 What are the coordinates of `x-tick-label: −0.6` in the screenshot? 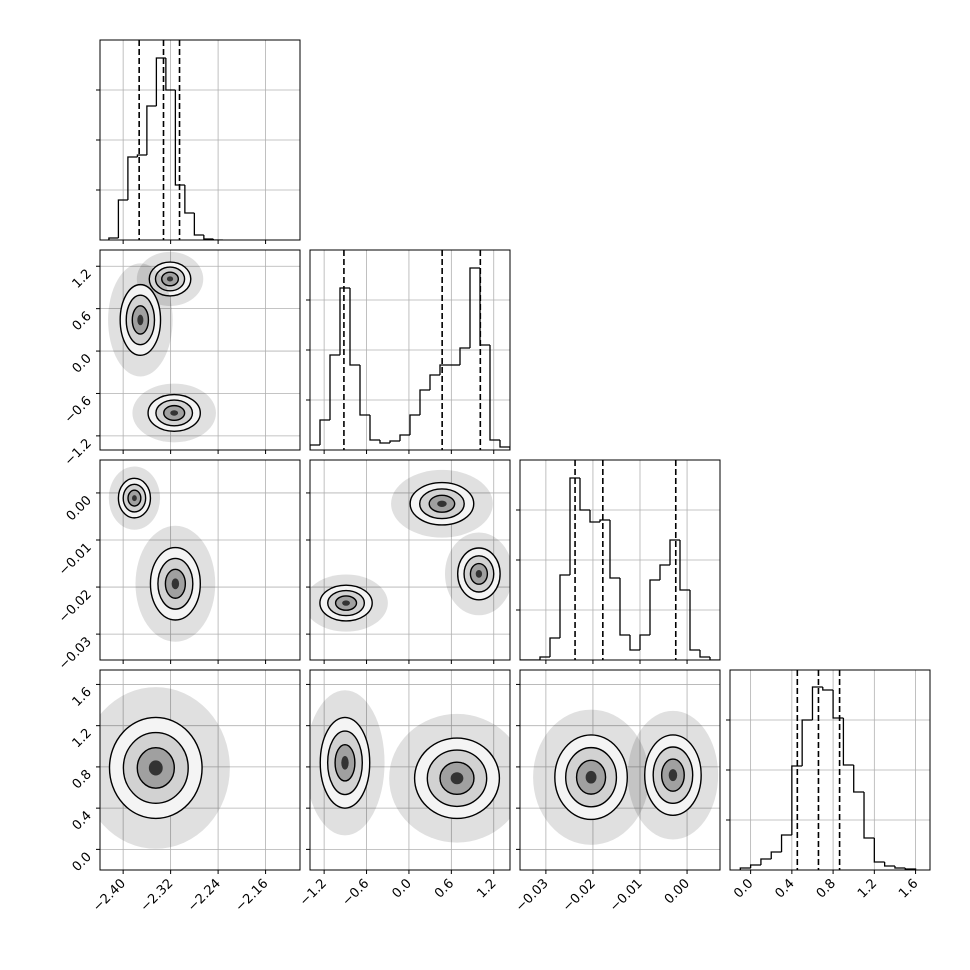 It's located at (355, 892).